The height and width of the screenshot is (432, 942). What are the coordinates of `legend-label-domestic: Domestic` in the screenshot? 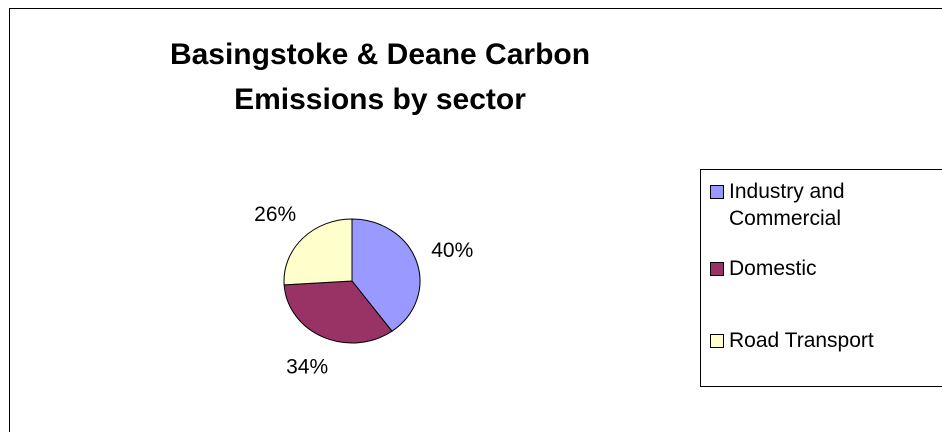 It's located at (773, 268).